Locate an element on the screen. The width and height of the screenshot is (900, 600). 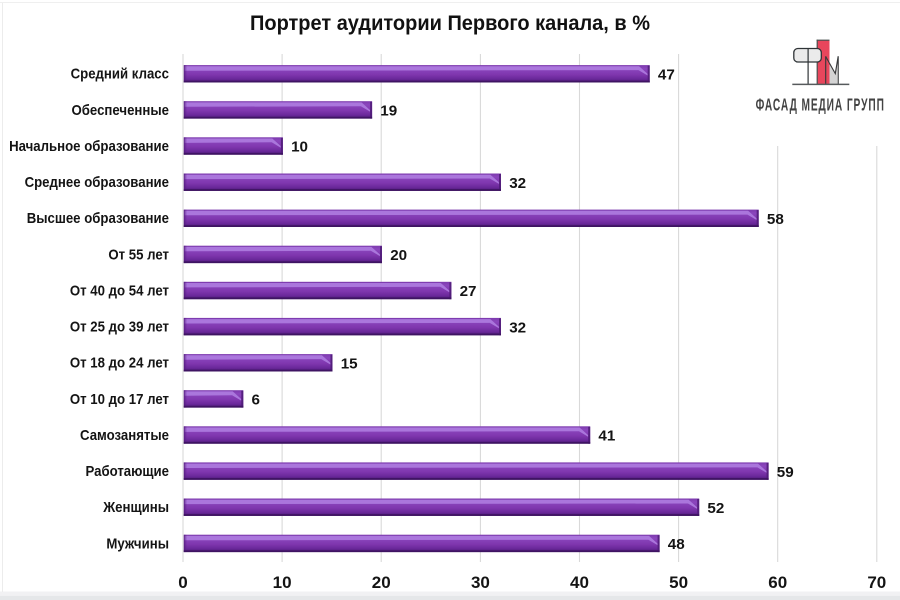
svg-text: ФАСАД МЕДИА ГРУПП is located at coordinates (820, 105).